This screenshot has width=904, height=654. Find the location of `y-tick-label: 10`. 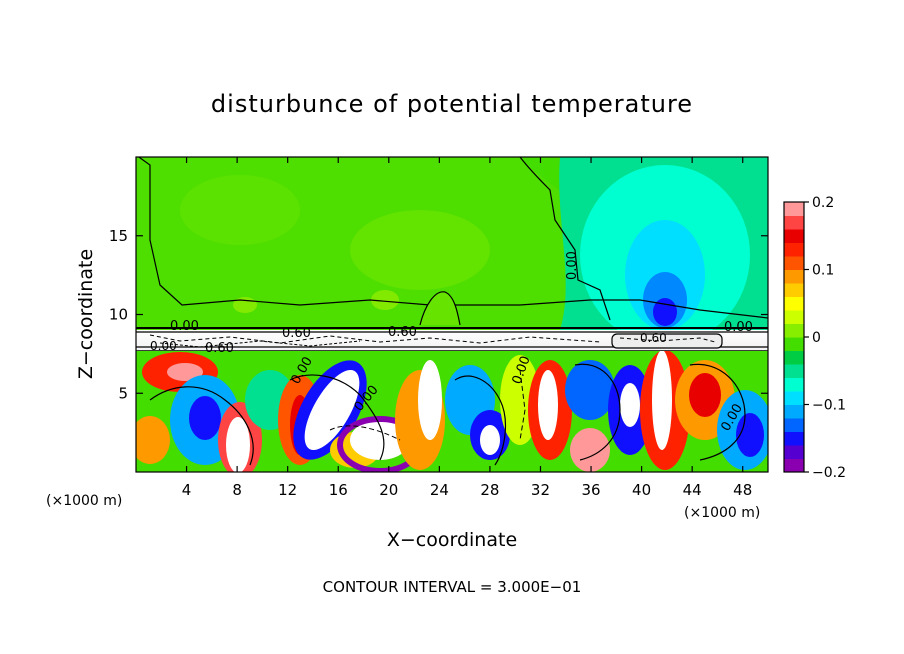

y-tick-label: 10 is located at coordinates (118, 315).